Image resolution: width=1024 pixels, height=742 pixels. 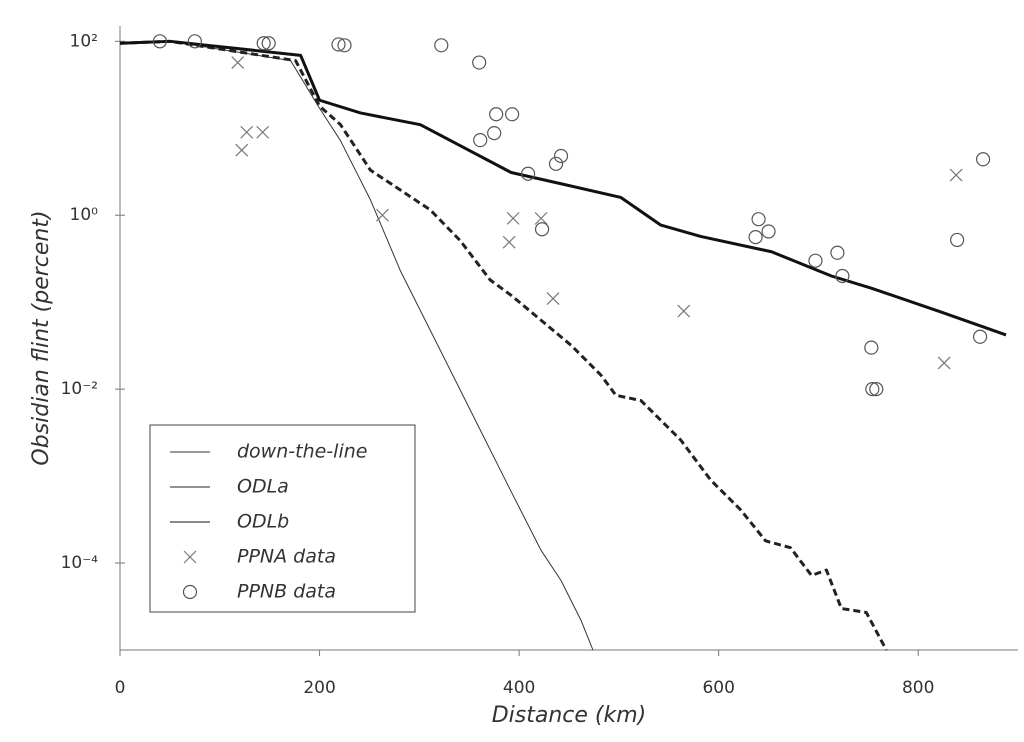 I want to click on y-tick-label: 10², so click(x=84, y=41).